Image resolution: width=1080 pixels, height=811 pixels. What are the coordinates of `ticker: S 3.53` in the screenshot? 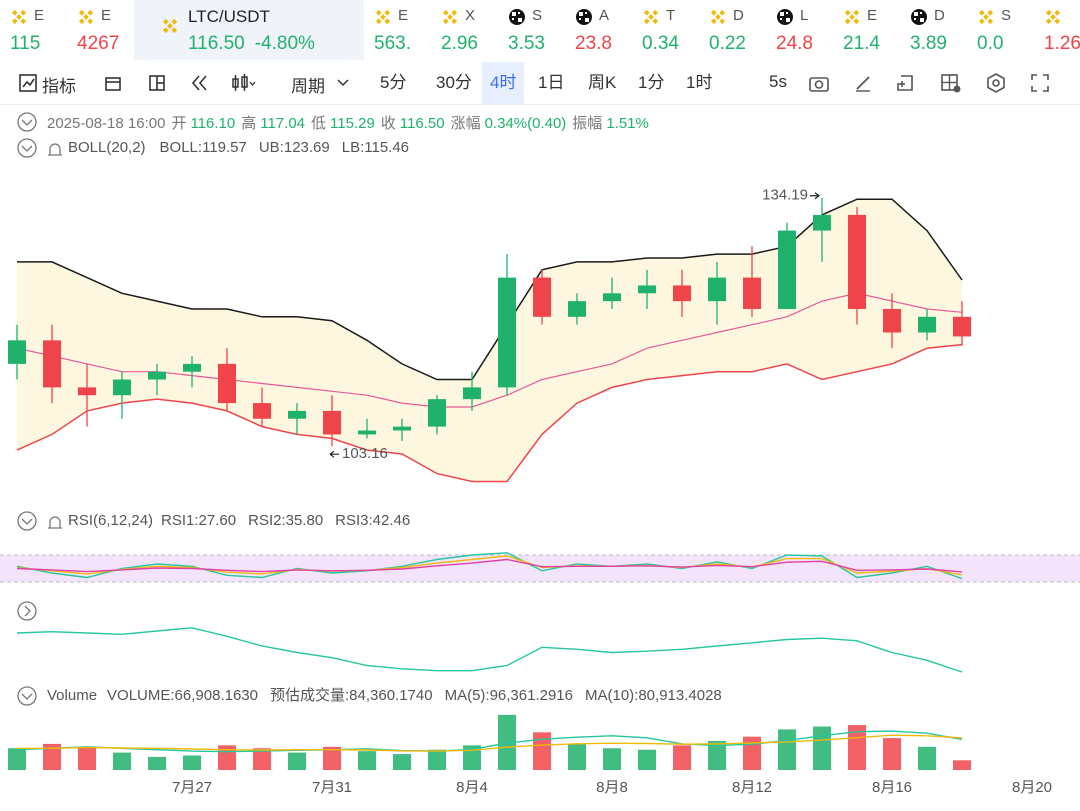 It's located at (531, 30).